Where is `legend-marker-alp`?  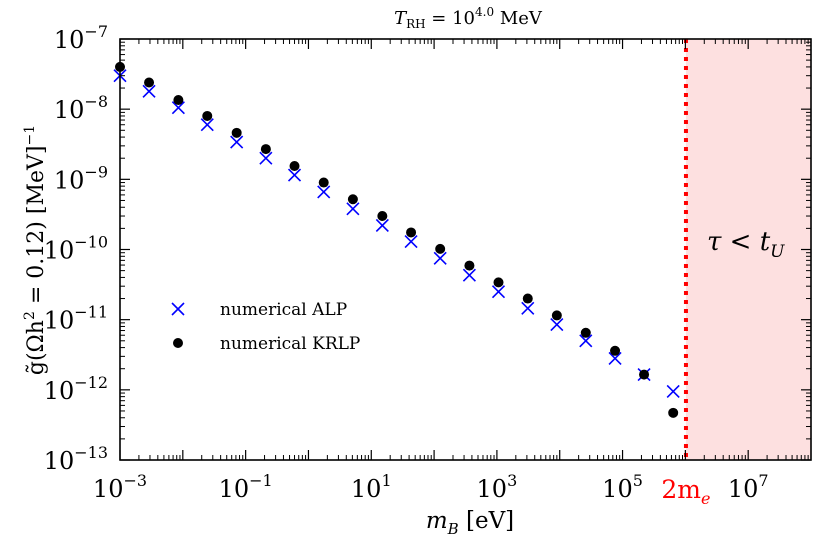
legend-marker-alp is located at coordinates (178, 309).